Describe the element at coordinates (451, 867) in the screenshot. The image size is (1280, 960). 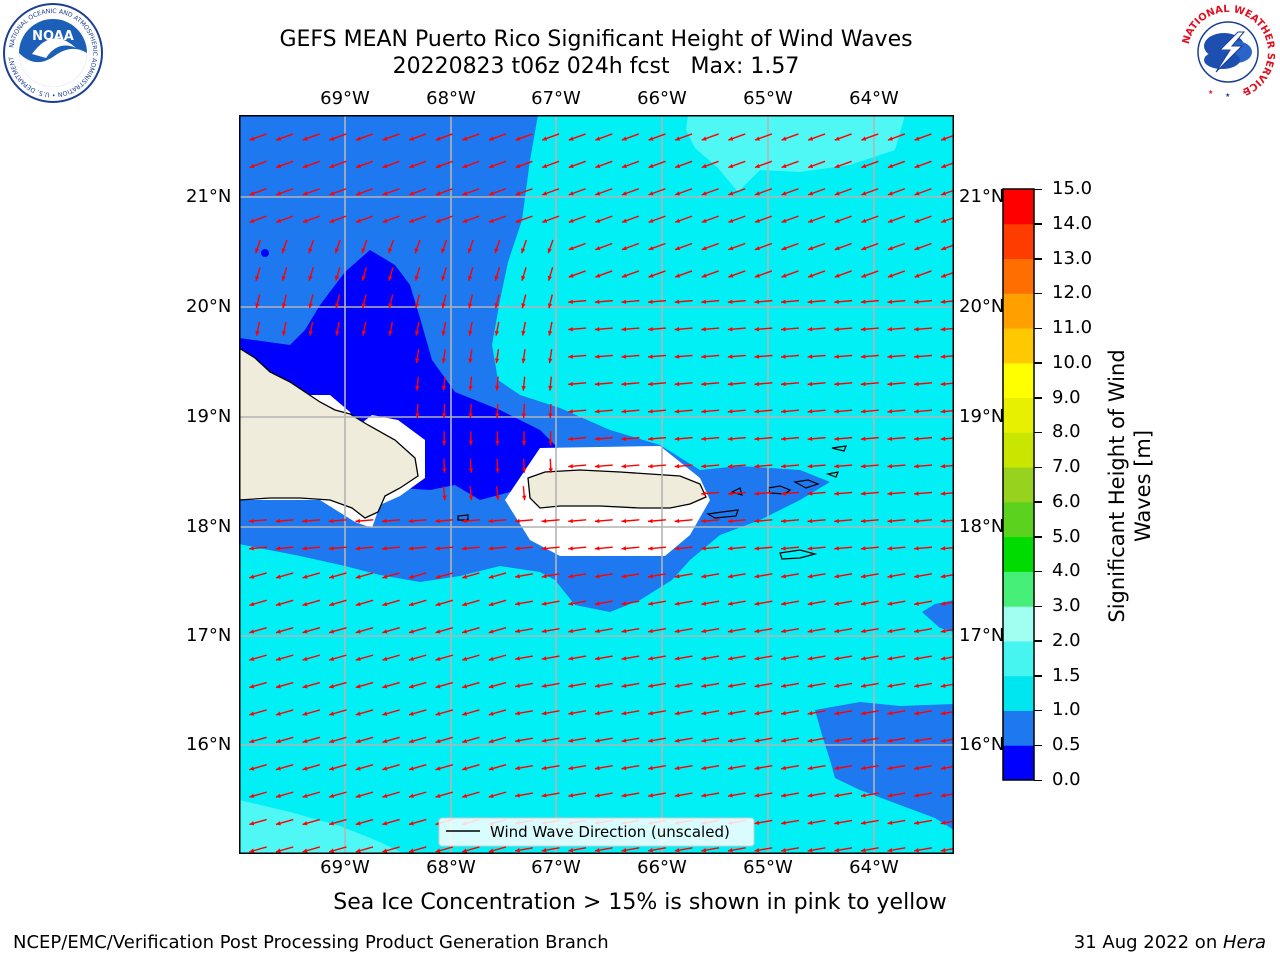
I see `lon-label: 68°W` at that location.